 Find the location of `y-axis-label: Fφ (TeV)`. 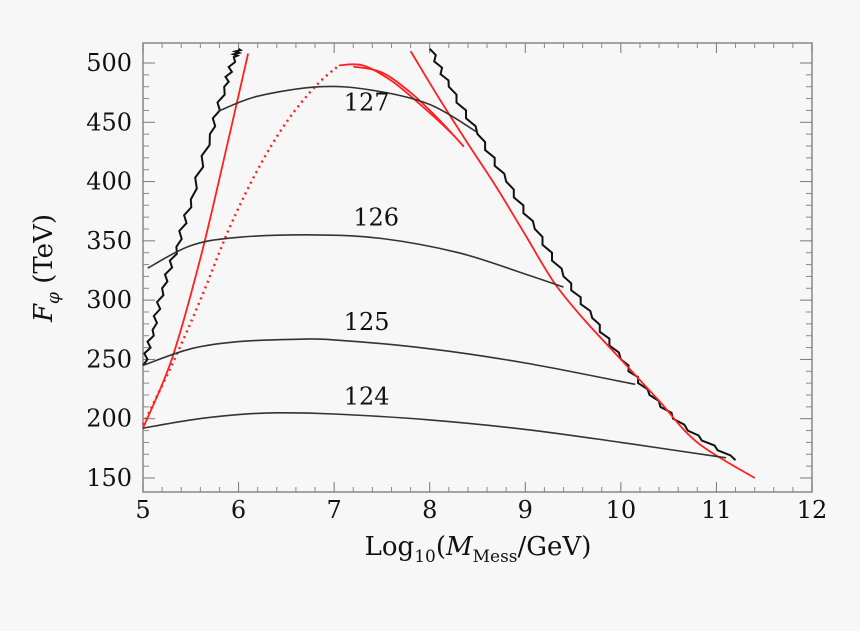

y-axis-label: Fφ (TeV) is located at coordinates (46, 268).